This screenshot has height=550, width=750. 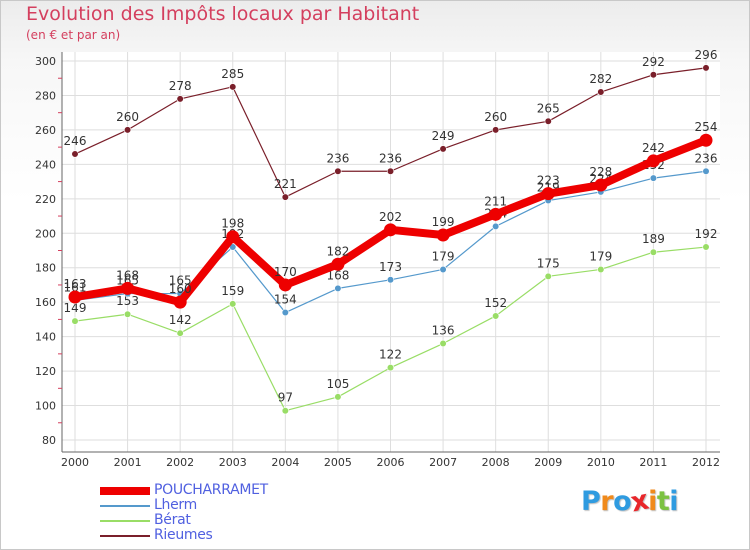 I want to click on y-tick-label: 180, so click(x=45, y=268).